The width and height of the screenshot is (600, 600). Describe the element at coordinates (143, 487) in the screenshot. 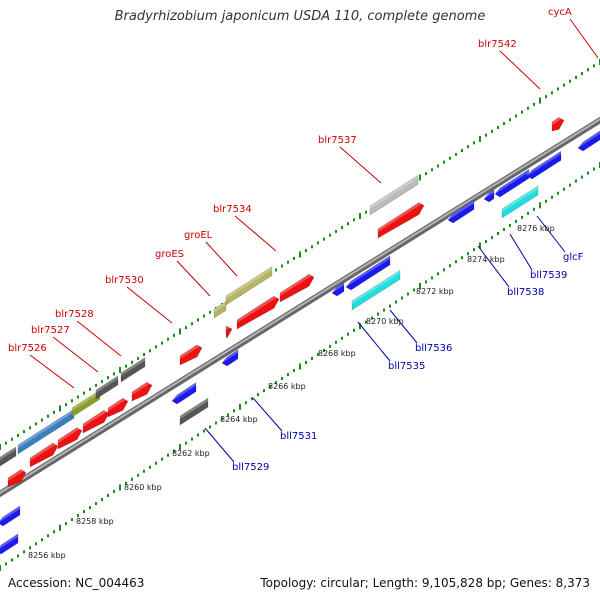

I see `coordinate-label: 8260 kbp` at that location.